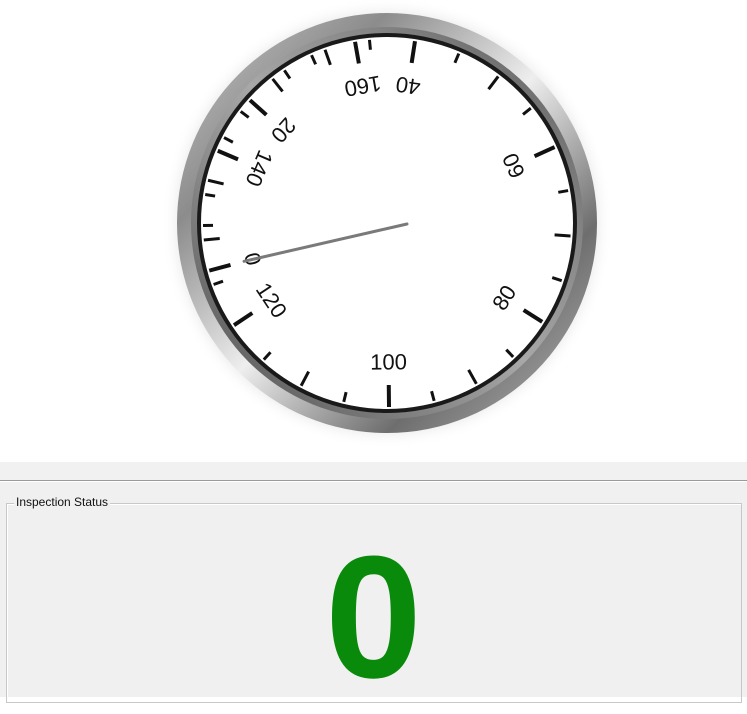 This screenshot has width=747, height=714. Describe the element at coordinates (62, 502) in the screenshot. I see `inspection-status-title: Inspection Status` at that location.